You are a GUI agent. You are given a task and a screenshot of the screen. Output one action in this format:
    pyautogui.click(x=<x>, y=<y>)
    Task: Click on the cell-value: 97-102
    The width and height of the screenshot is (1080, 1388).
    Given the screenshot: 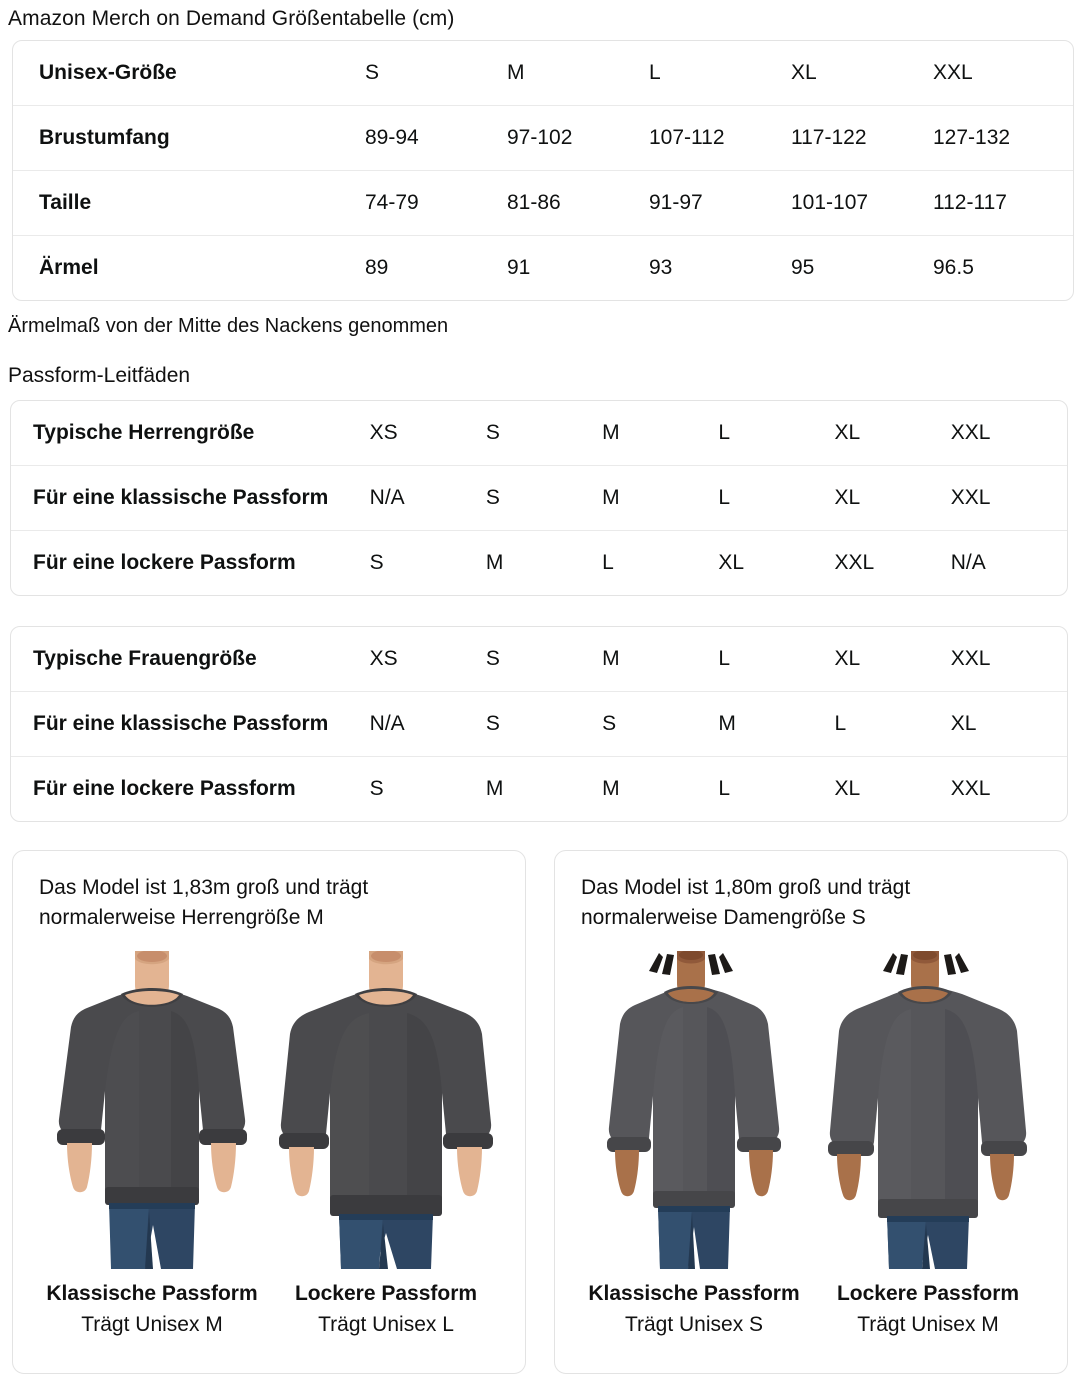 What is the action you would take?
    pyautogui.click(x=578, y=138)
    